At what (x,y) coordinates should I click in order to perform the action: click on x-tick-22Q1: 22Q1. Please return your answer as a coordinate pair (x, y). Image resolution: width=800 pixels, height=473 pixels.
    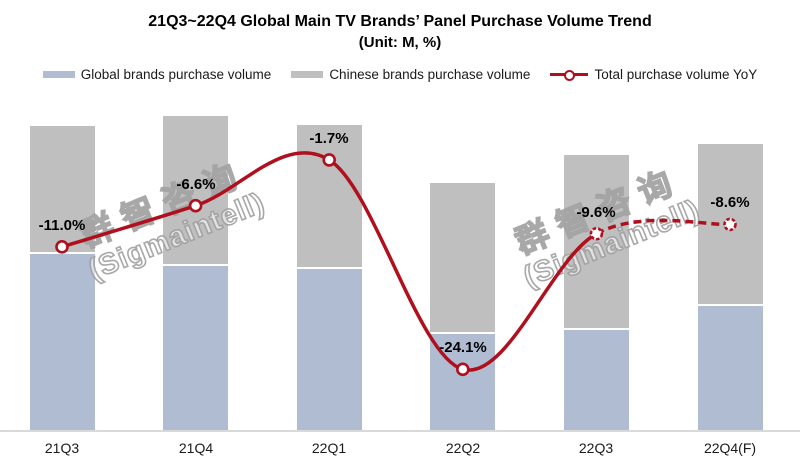
    Looking at the image, I should click on (329, 448).